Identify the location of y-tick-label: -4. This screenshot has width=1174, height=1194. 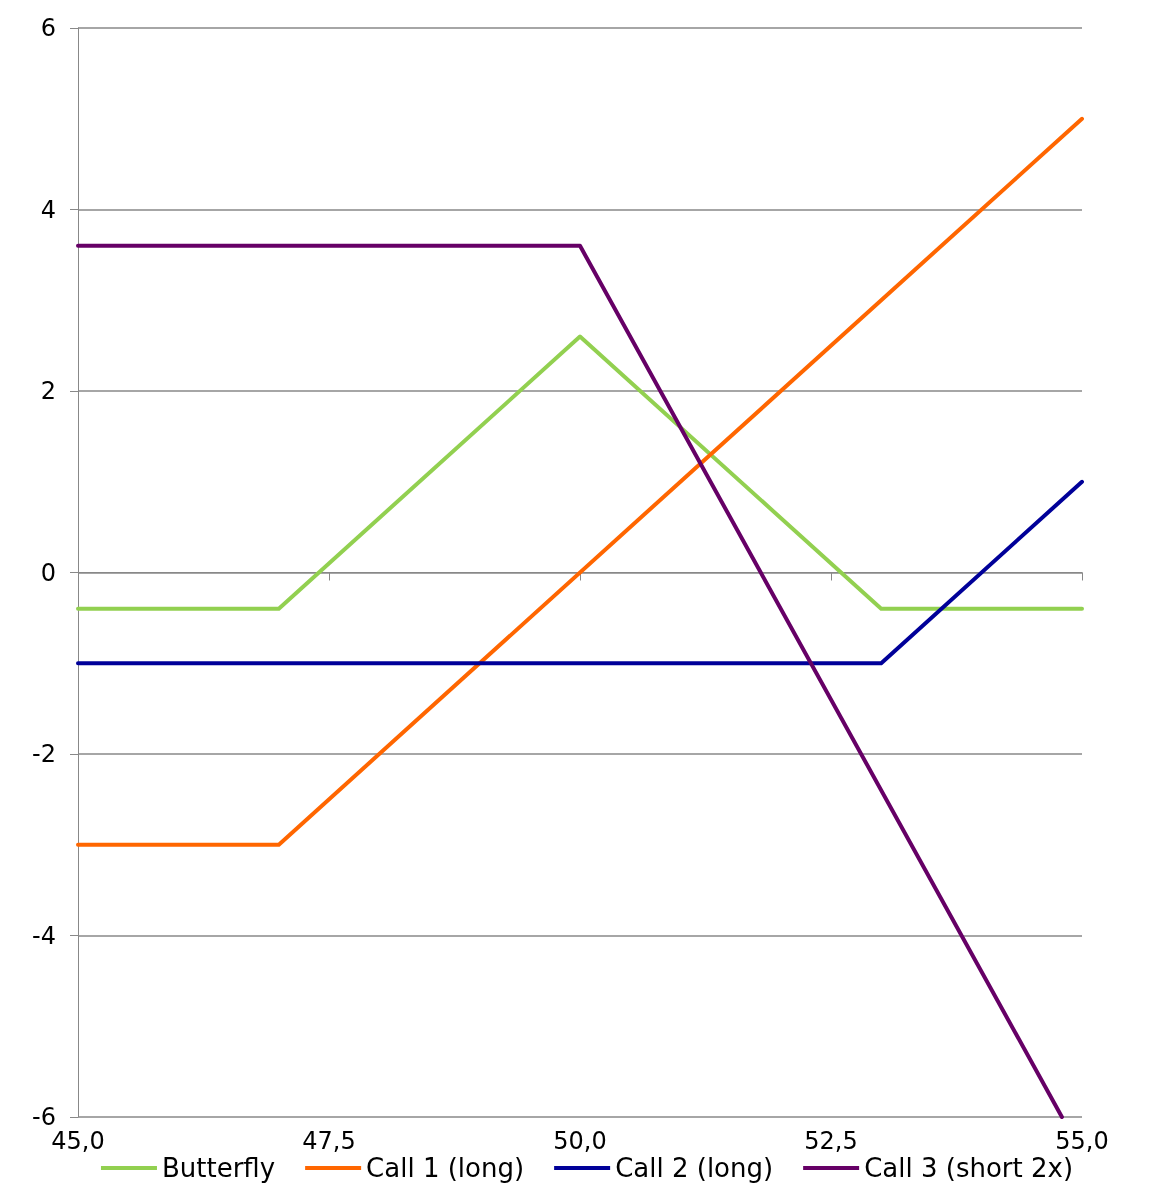
(44, 935).